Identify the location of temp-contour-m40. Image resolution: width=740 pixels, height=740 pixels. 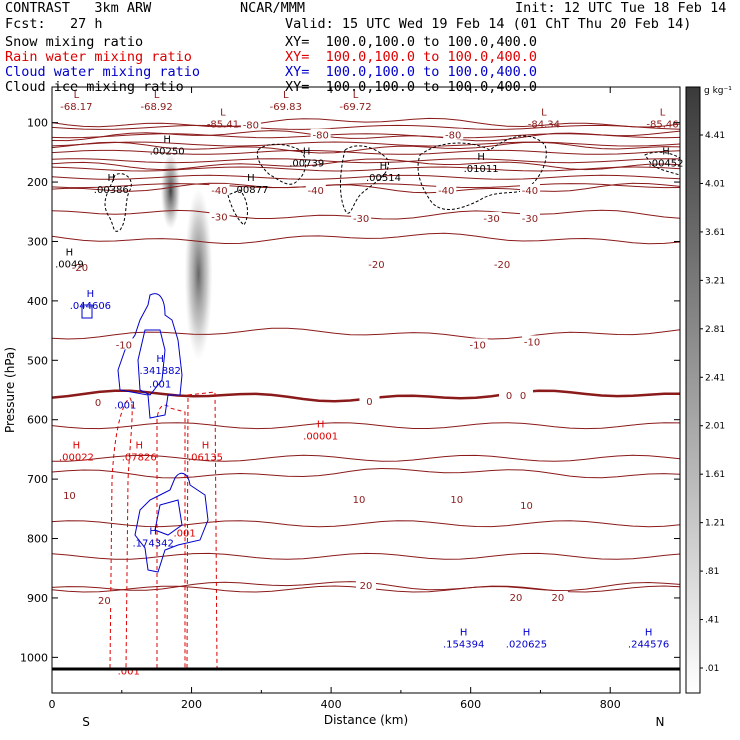
(366, 188).